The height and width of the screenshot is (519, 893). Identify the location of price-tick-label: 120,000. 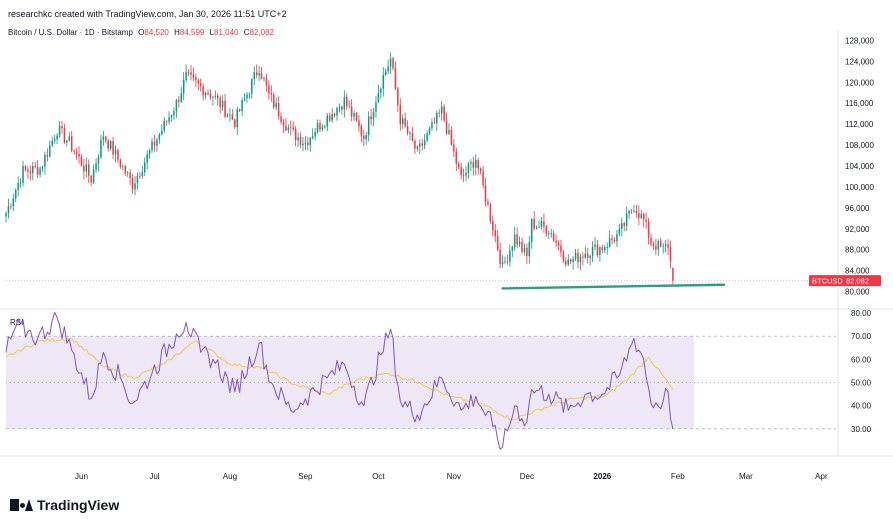
(859, 82).